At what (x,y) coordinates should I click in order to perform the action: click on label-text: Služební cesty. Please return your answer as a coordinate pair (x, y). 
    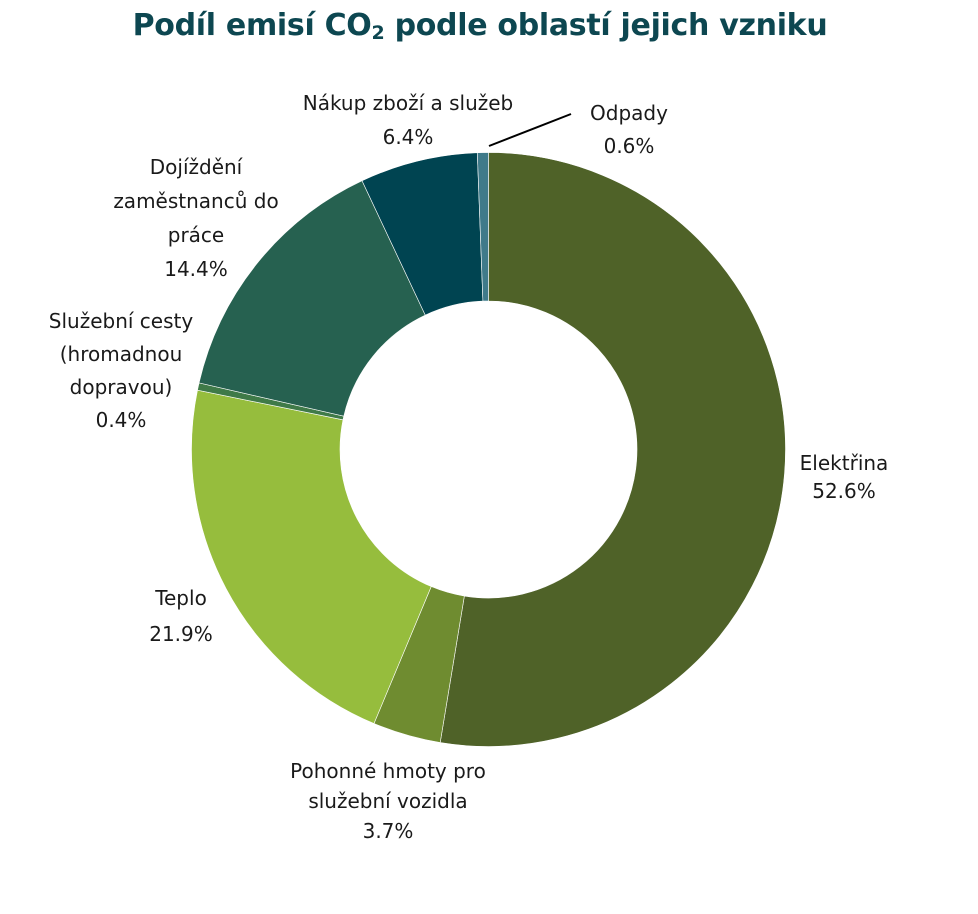
    Looking at the image, I should click on (121, 321).